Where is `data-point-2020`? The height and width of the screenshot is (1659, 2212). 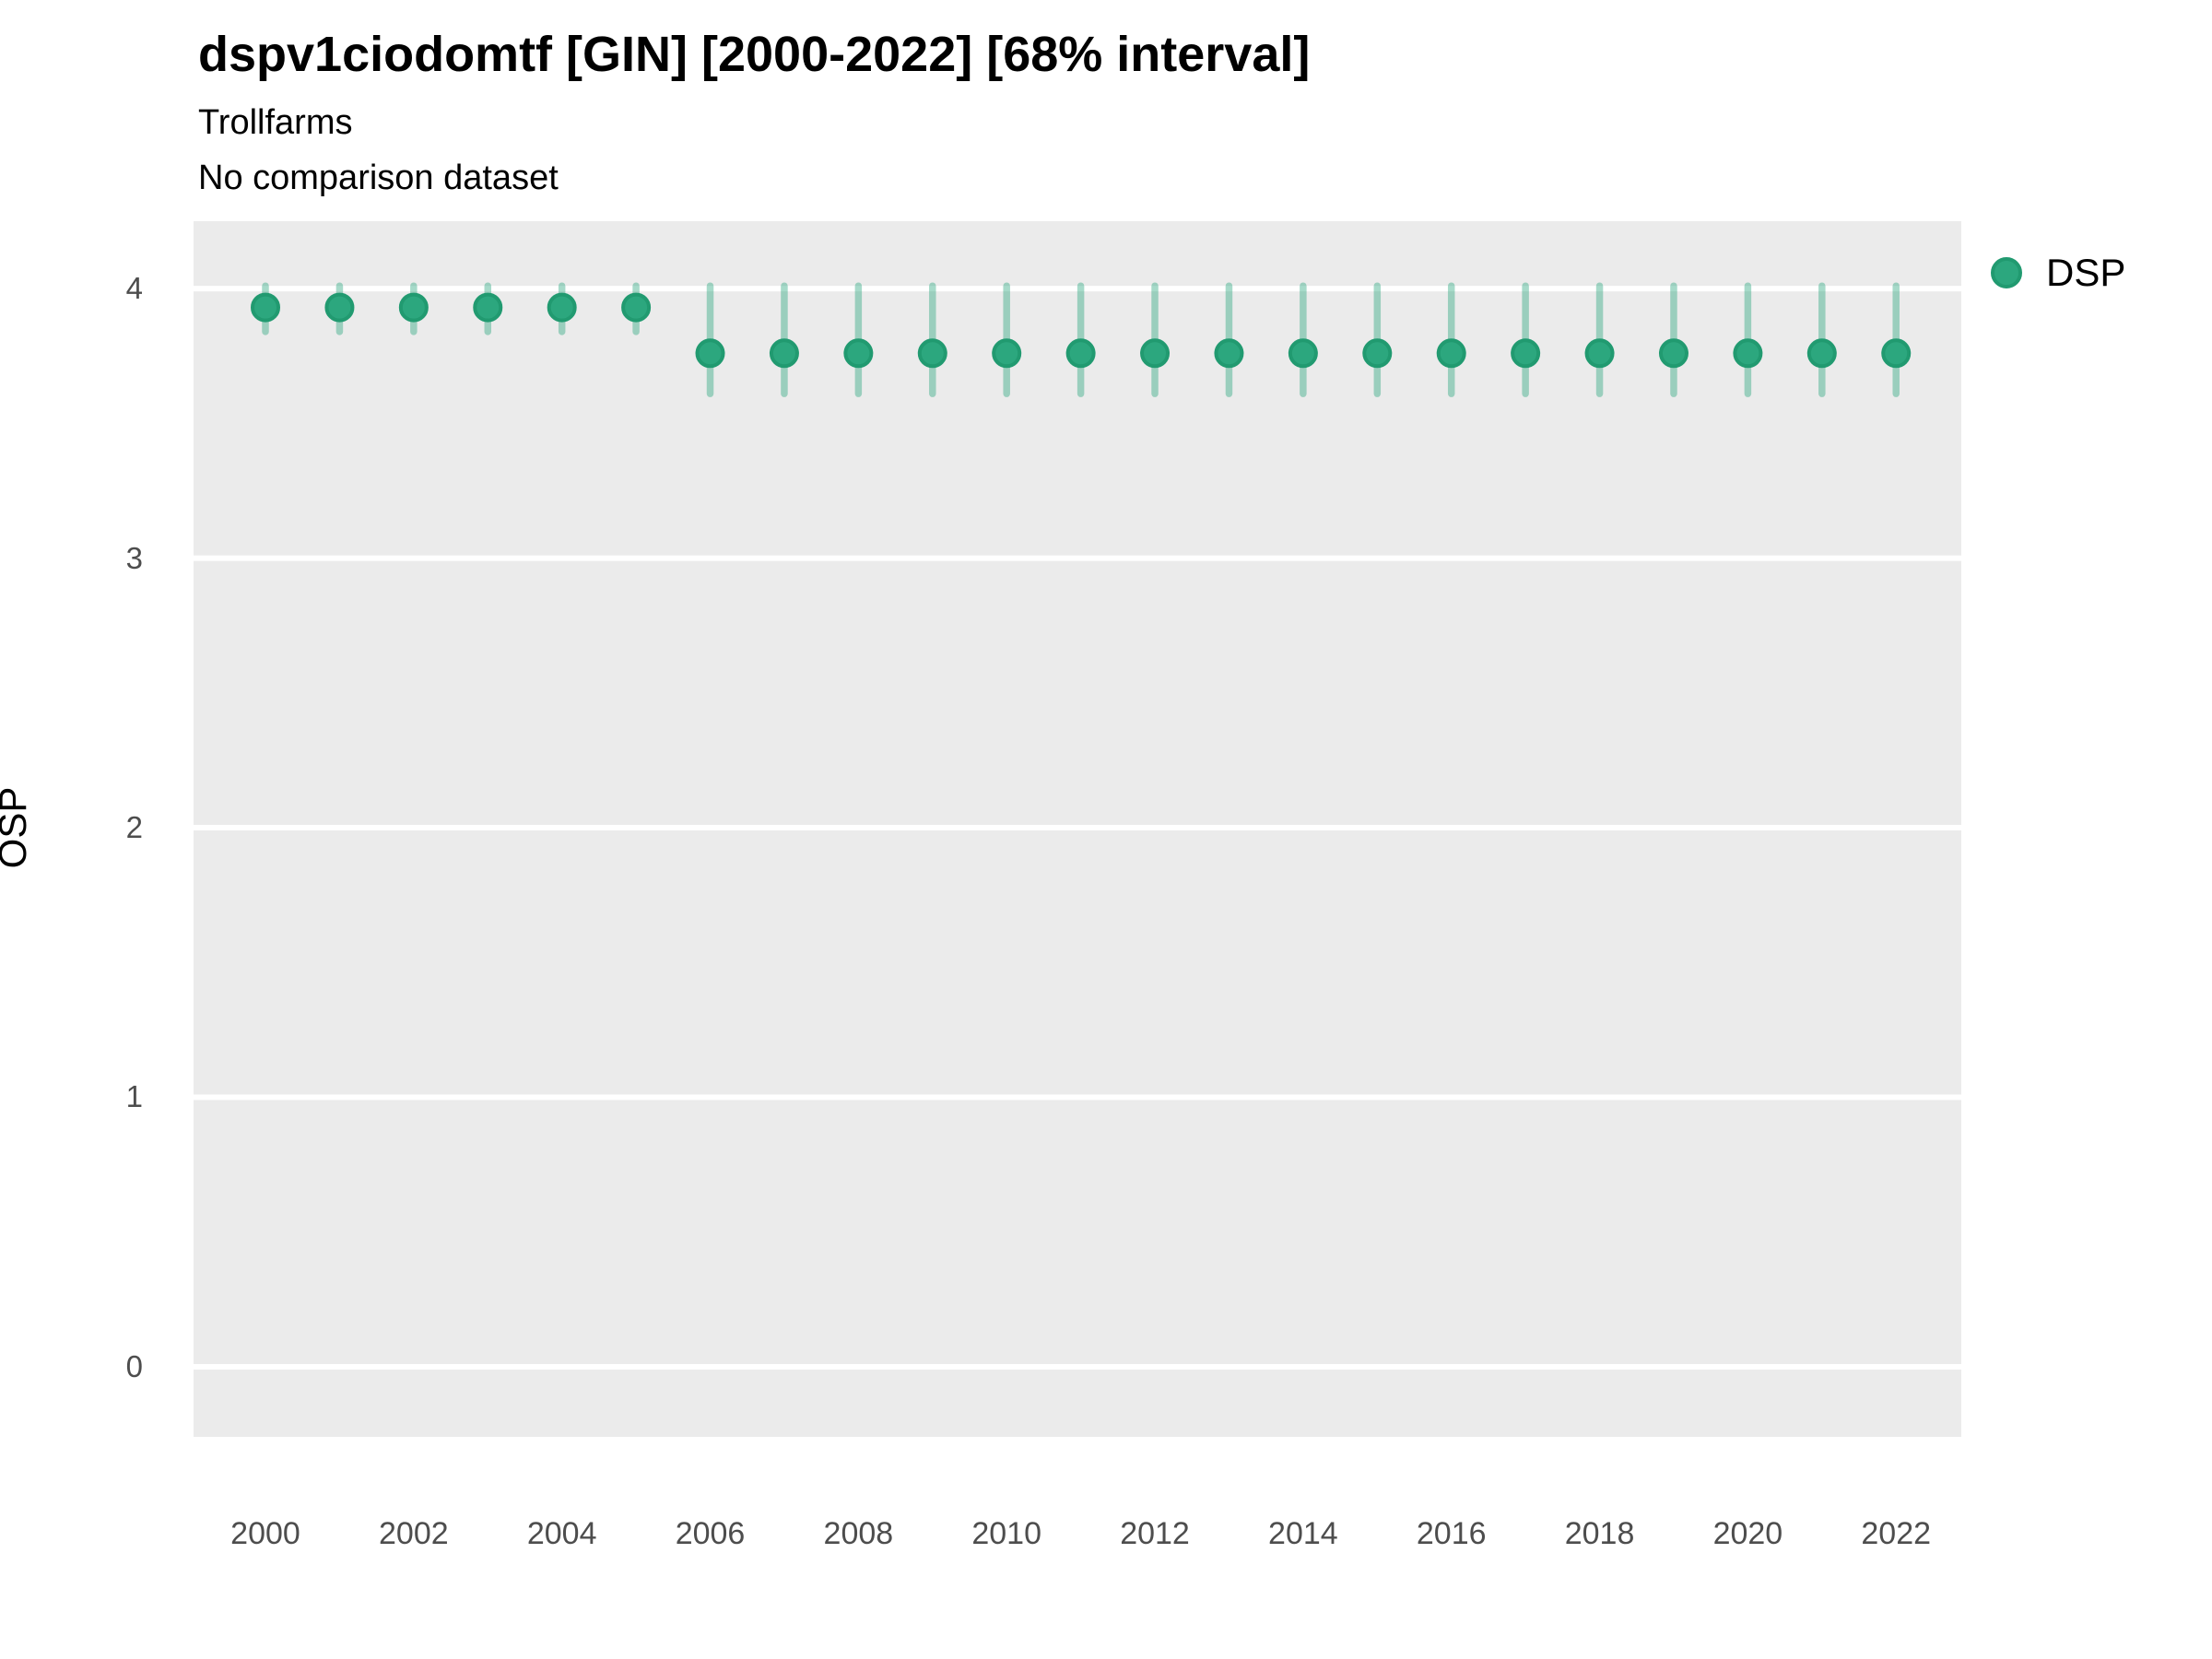 data-point-2020 is located at coordinates (1748, 353).